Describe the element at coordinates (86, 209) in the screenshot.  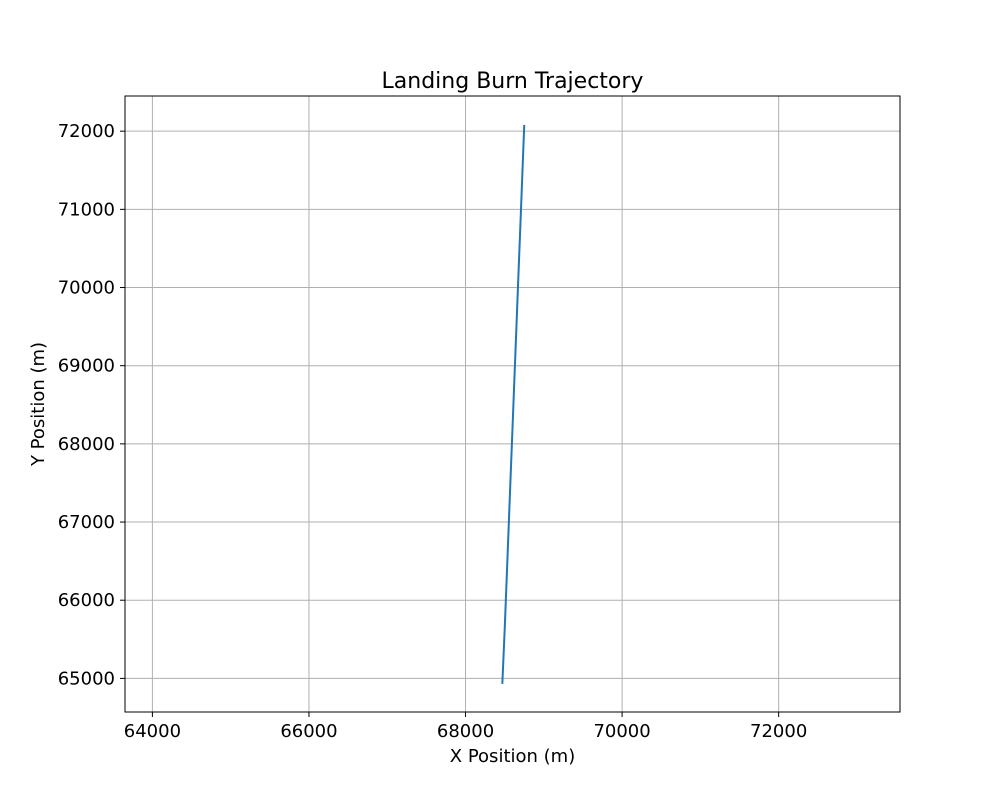
I see `y-tick-label: 71000` at that location.